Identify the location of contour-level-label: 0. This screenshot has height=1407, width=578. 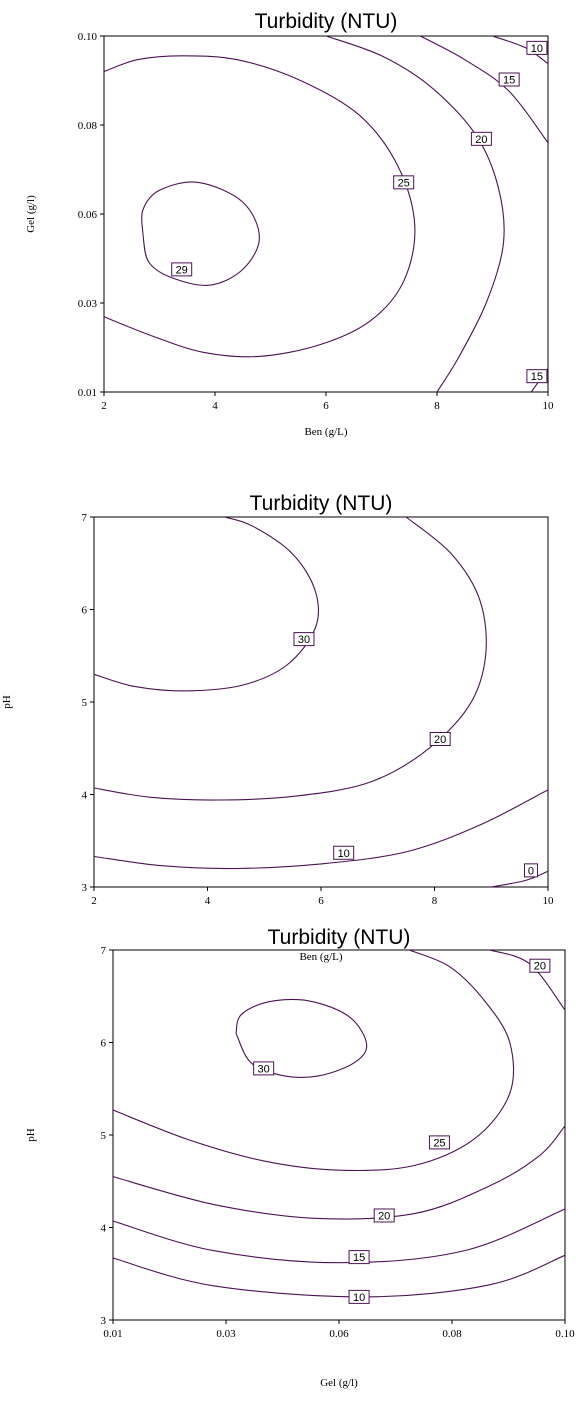
(531, 871).